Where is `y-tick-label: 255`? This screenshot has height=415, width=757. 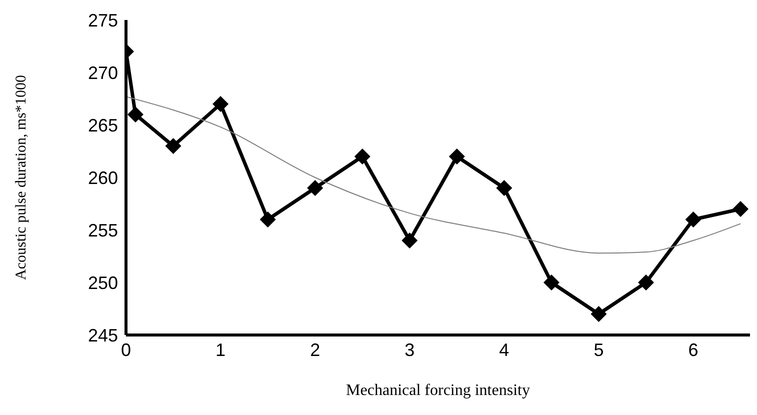 y-tick-label: 255 is located at coordinates (103, 230).